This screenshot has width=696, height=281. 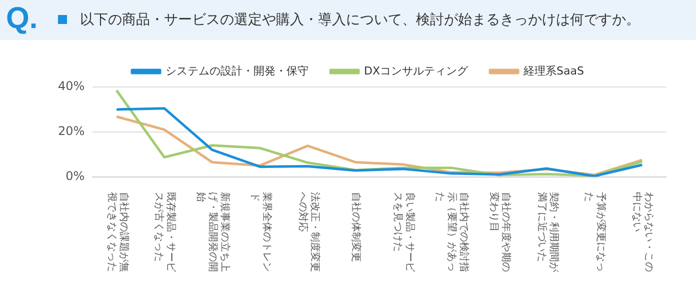 What do you see at coordinates (116, 233) in the screenshot?
I see `x-tick-label: 自社内の課題が無視できなくなった` at bounding box center [116, 233].